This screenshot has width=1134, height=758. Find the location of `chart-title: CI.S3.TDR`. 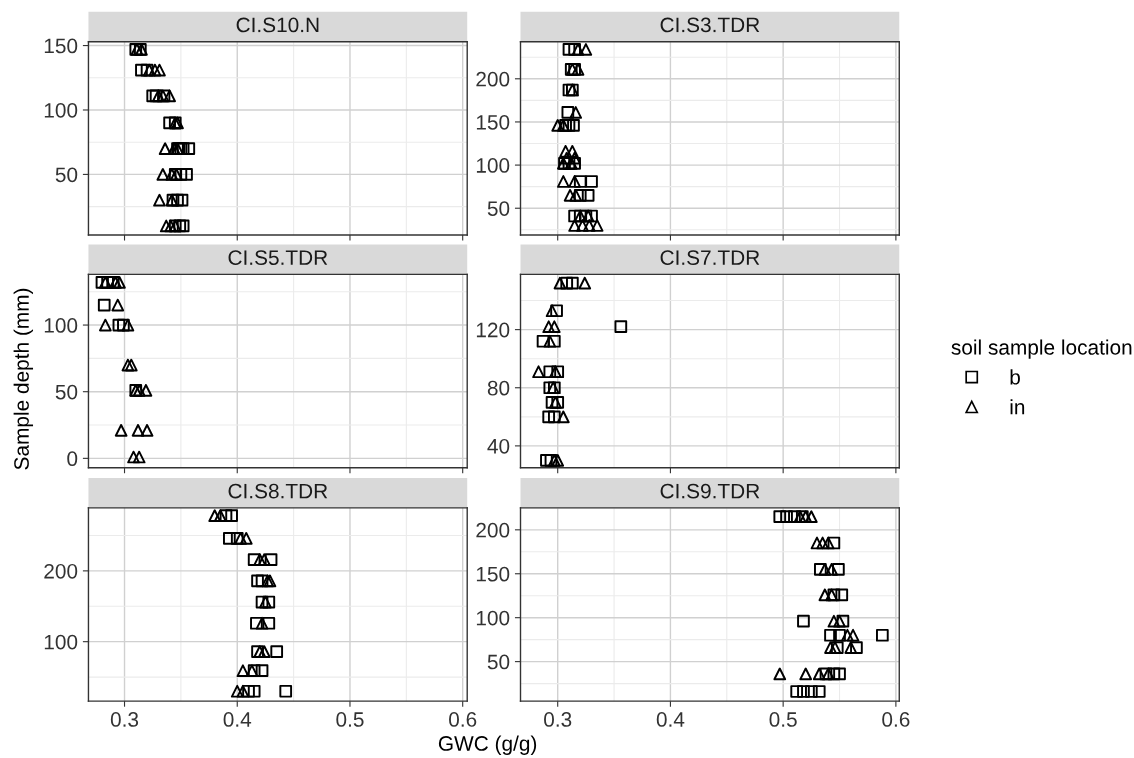

chart-title: CI.S3.TDR is located at coordinates (710, 25).